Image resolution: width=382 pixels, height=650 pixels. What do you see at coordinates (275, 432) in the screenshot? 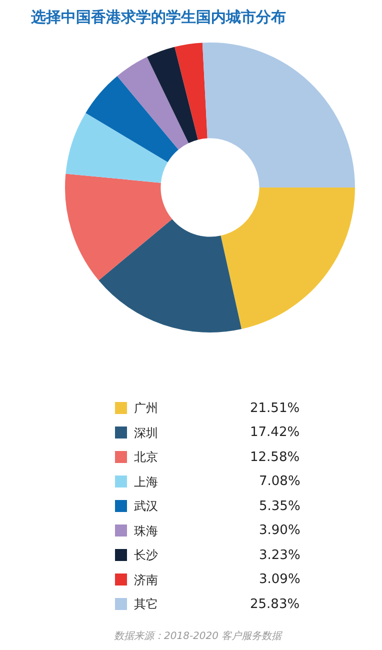
I see `data-label: 17.42%` at bounding box center [275, 432].